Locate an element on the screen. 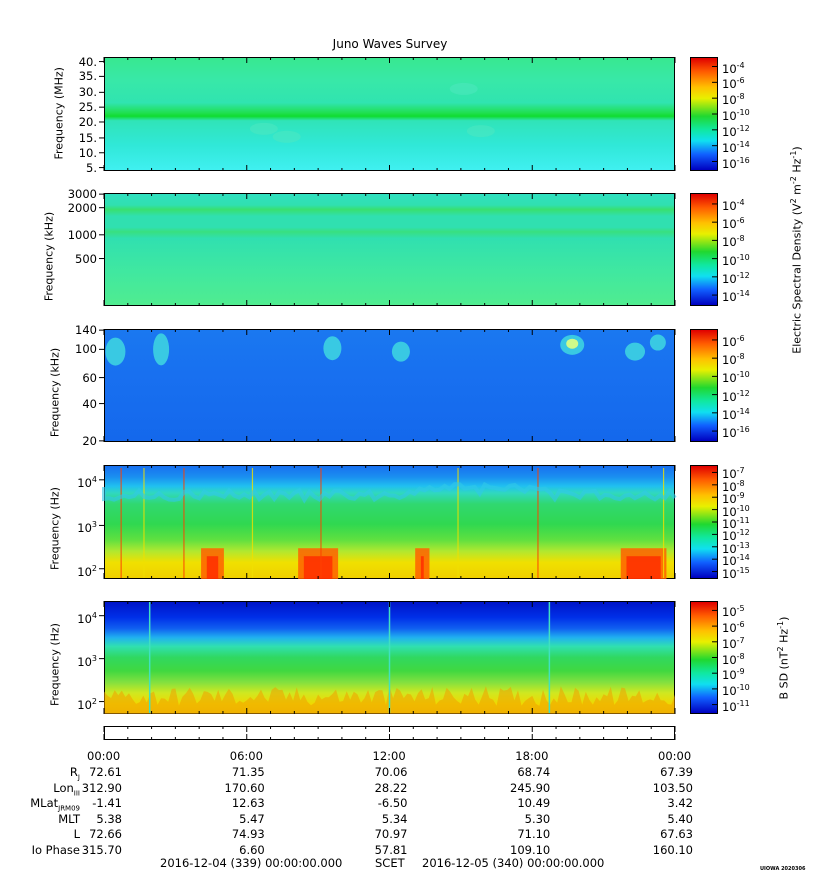  y-tick-label: 25. is located at coordinates (87, 107).